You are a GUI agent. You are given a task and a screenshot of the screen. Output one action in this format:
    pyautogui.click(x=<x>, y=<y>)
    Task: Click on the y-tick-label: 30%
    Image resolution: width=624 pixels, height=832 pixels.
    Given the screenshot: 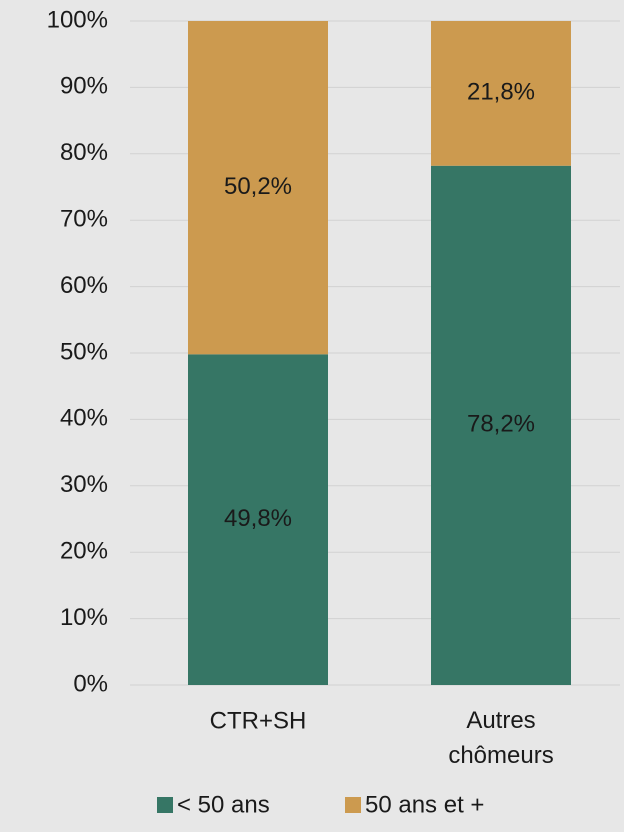 What is the action you would take?
    pyautogui.click(x=84, y=484)
    